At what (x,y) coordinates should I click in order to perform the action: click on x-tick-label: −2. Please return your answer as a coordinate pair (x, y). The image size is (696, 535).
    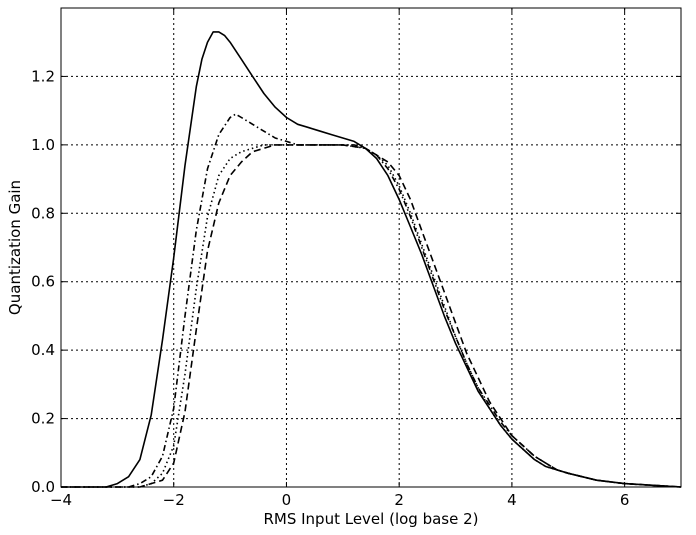
    Looking at the image, I should click on (174, 500).